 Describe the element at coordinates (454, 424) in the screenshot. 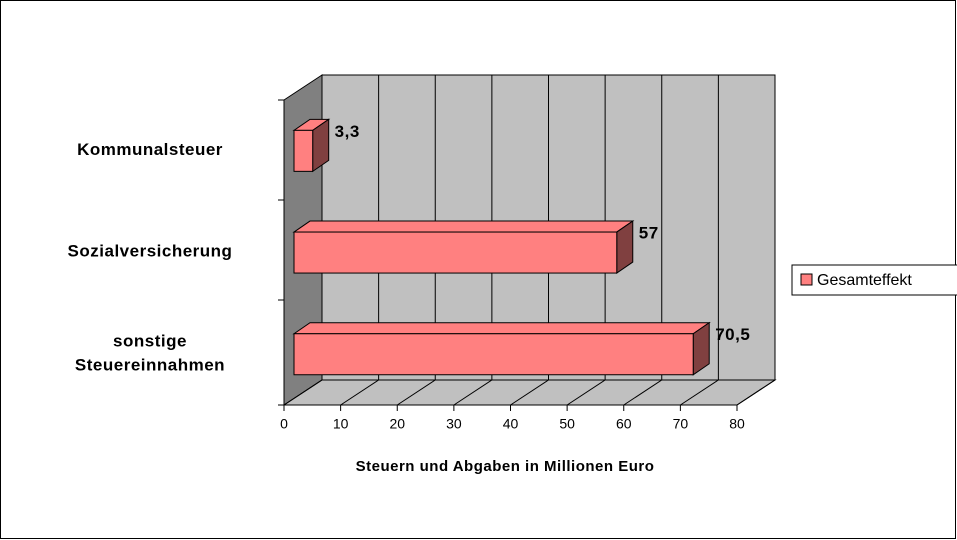

I see `x-tick-label: 30` at that location.